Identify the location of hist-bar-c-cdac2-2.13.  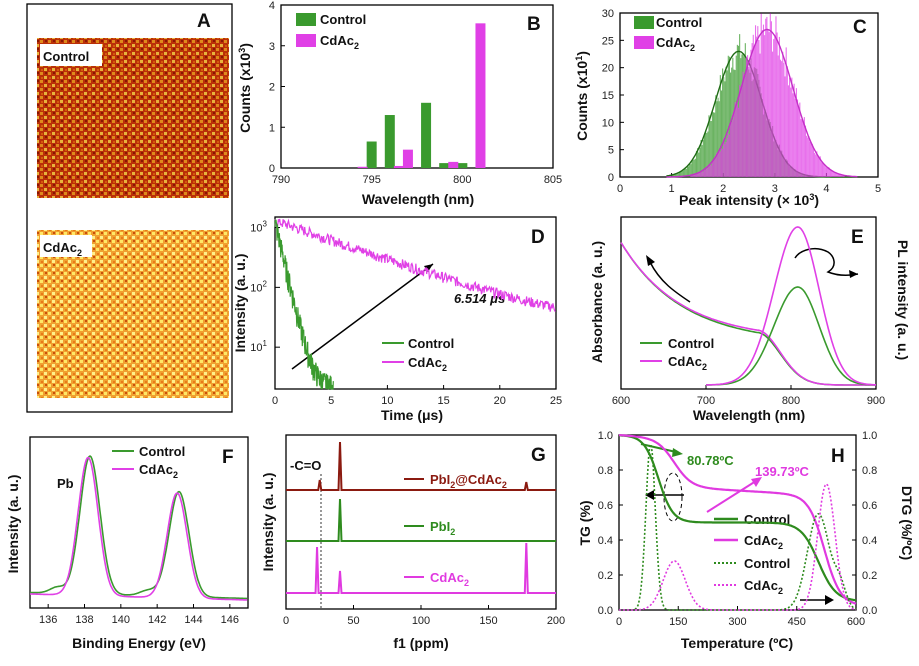
(731, 149).